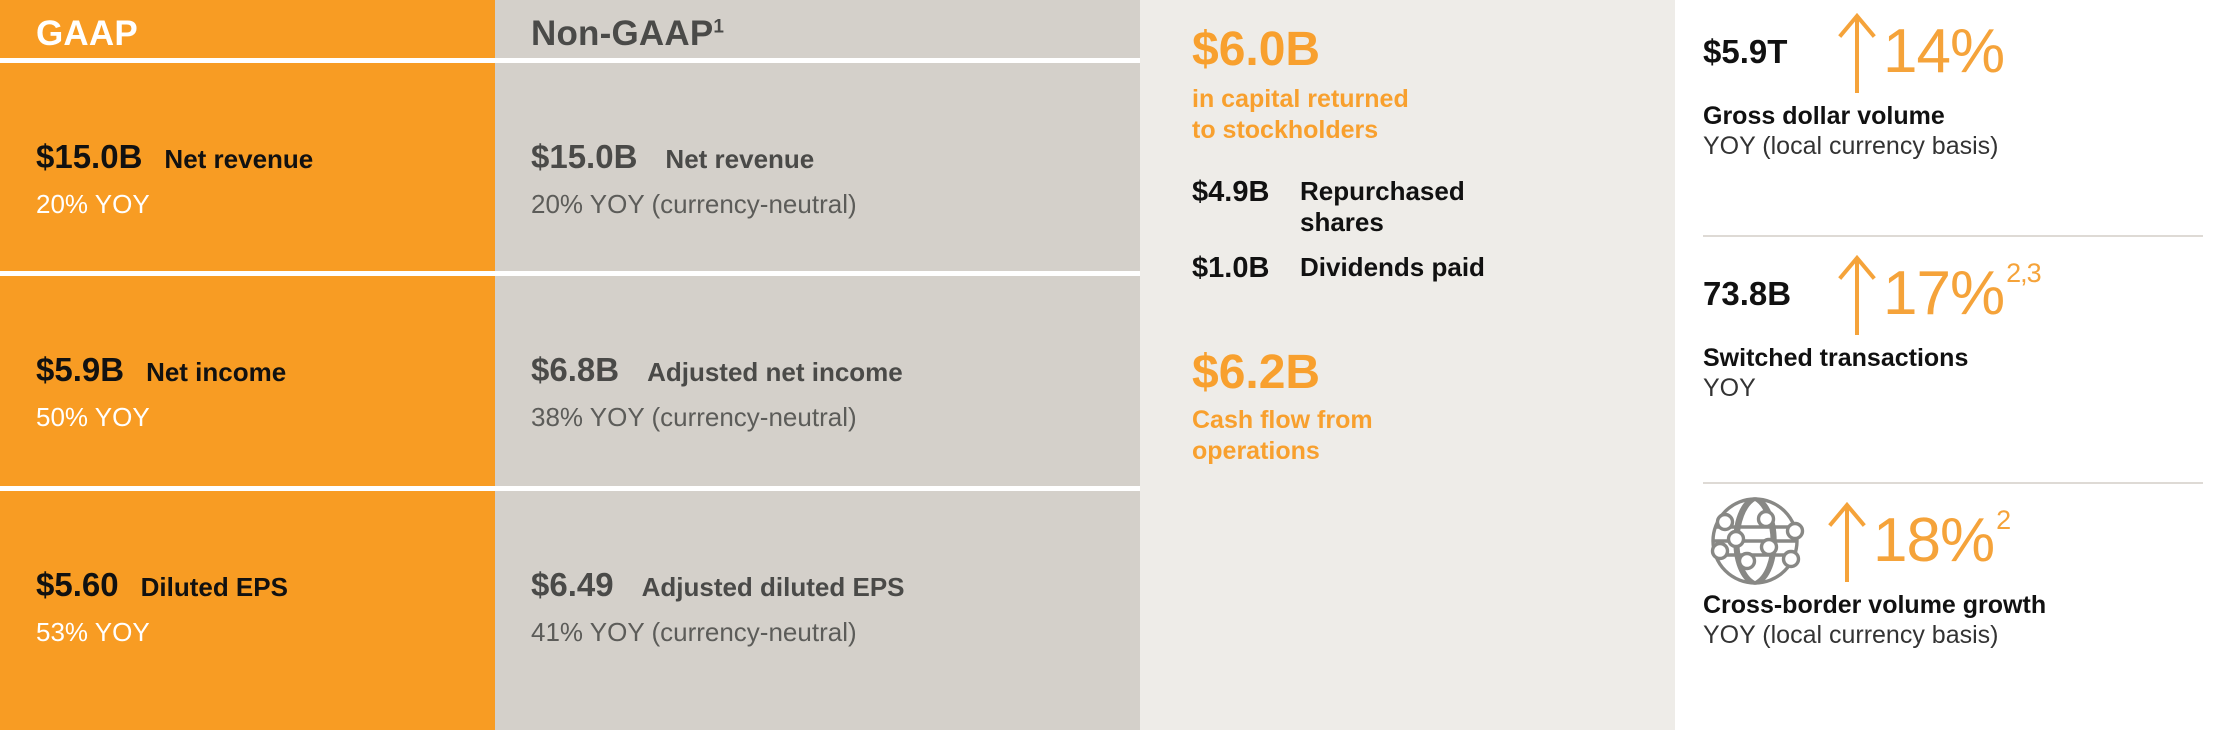  I want to click on kpi-percent-value: 18%, so click(1934, 540).